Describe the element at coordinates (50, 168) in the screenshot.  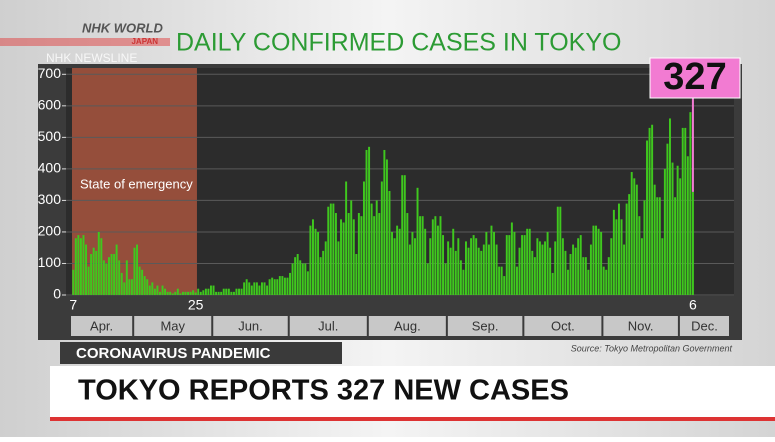
I see `y-tick-label: 400` at that location.